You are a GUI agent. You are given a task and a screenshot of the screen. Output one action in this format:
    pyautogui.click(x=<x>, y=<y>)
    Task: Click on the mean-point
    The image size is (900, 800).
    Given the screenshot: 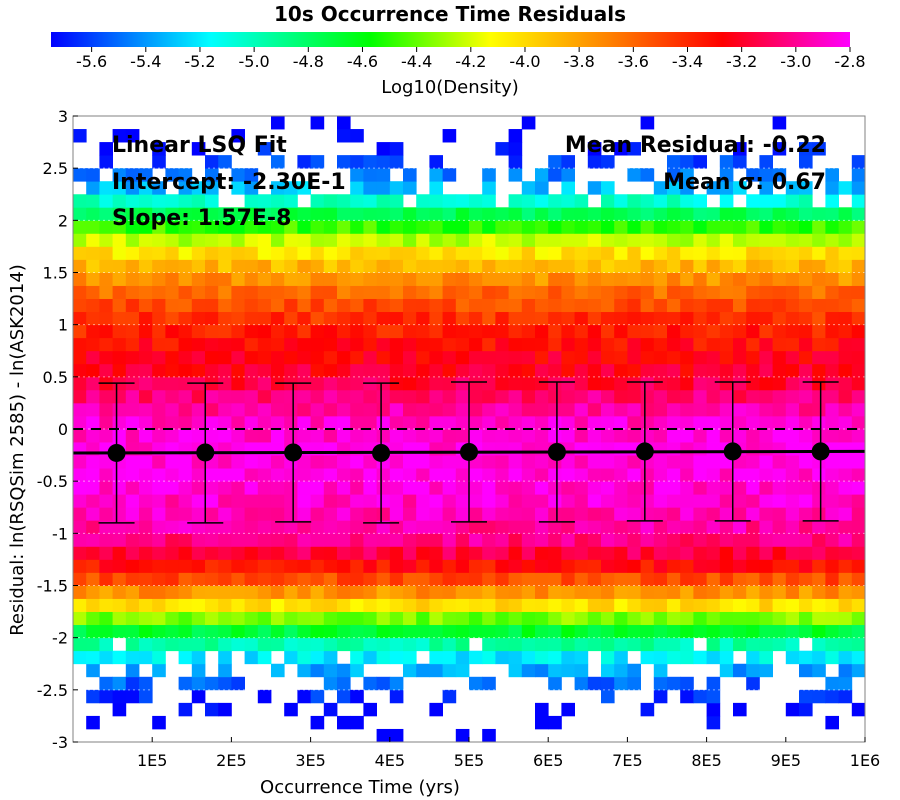 What is the action you would take?
    pyautogui.click(x=732, y=451)
    